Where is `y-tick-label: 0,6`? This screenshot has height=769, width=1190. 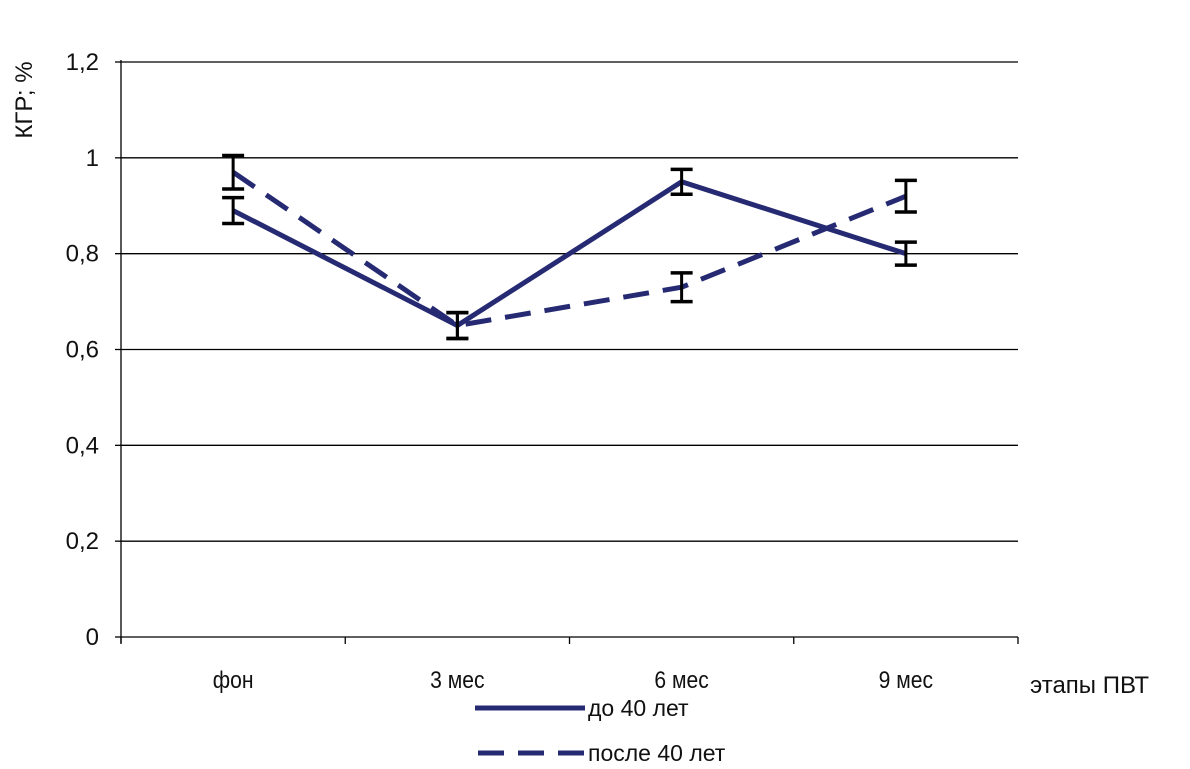
y-tick-label: 0,6 is located at coordinates (82, 350).